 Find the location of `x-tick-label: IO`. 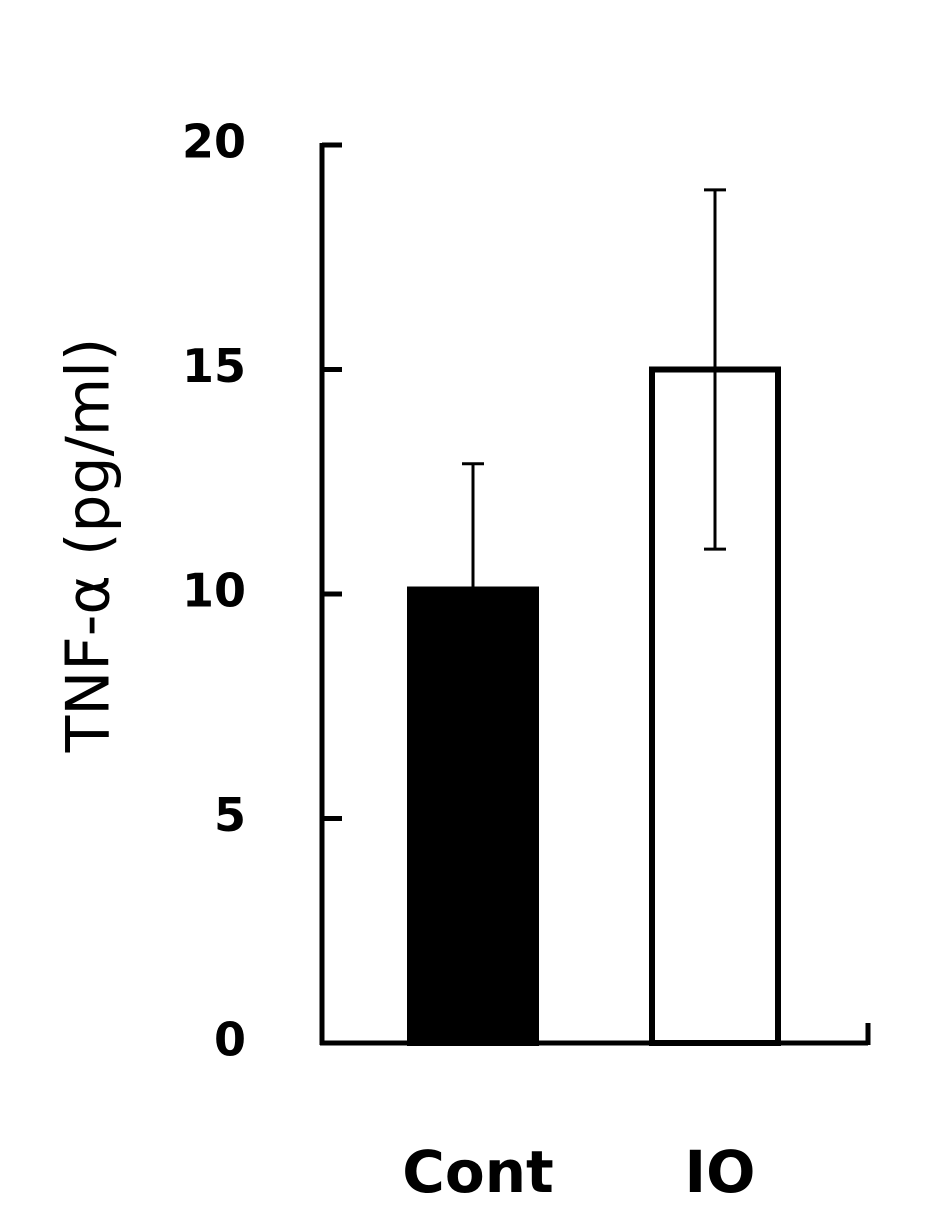

x-tick-label: IO is located at coordinates (720, 1172).